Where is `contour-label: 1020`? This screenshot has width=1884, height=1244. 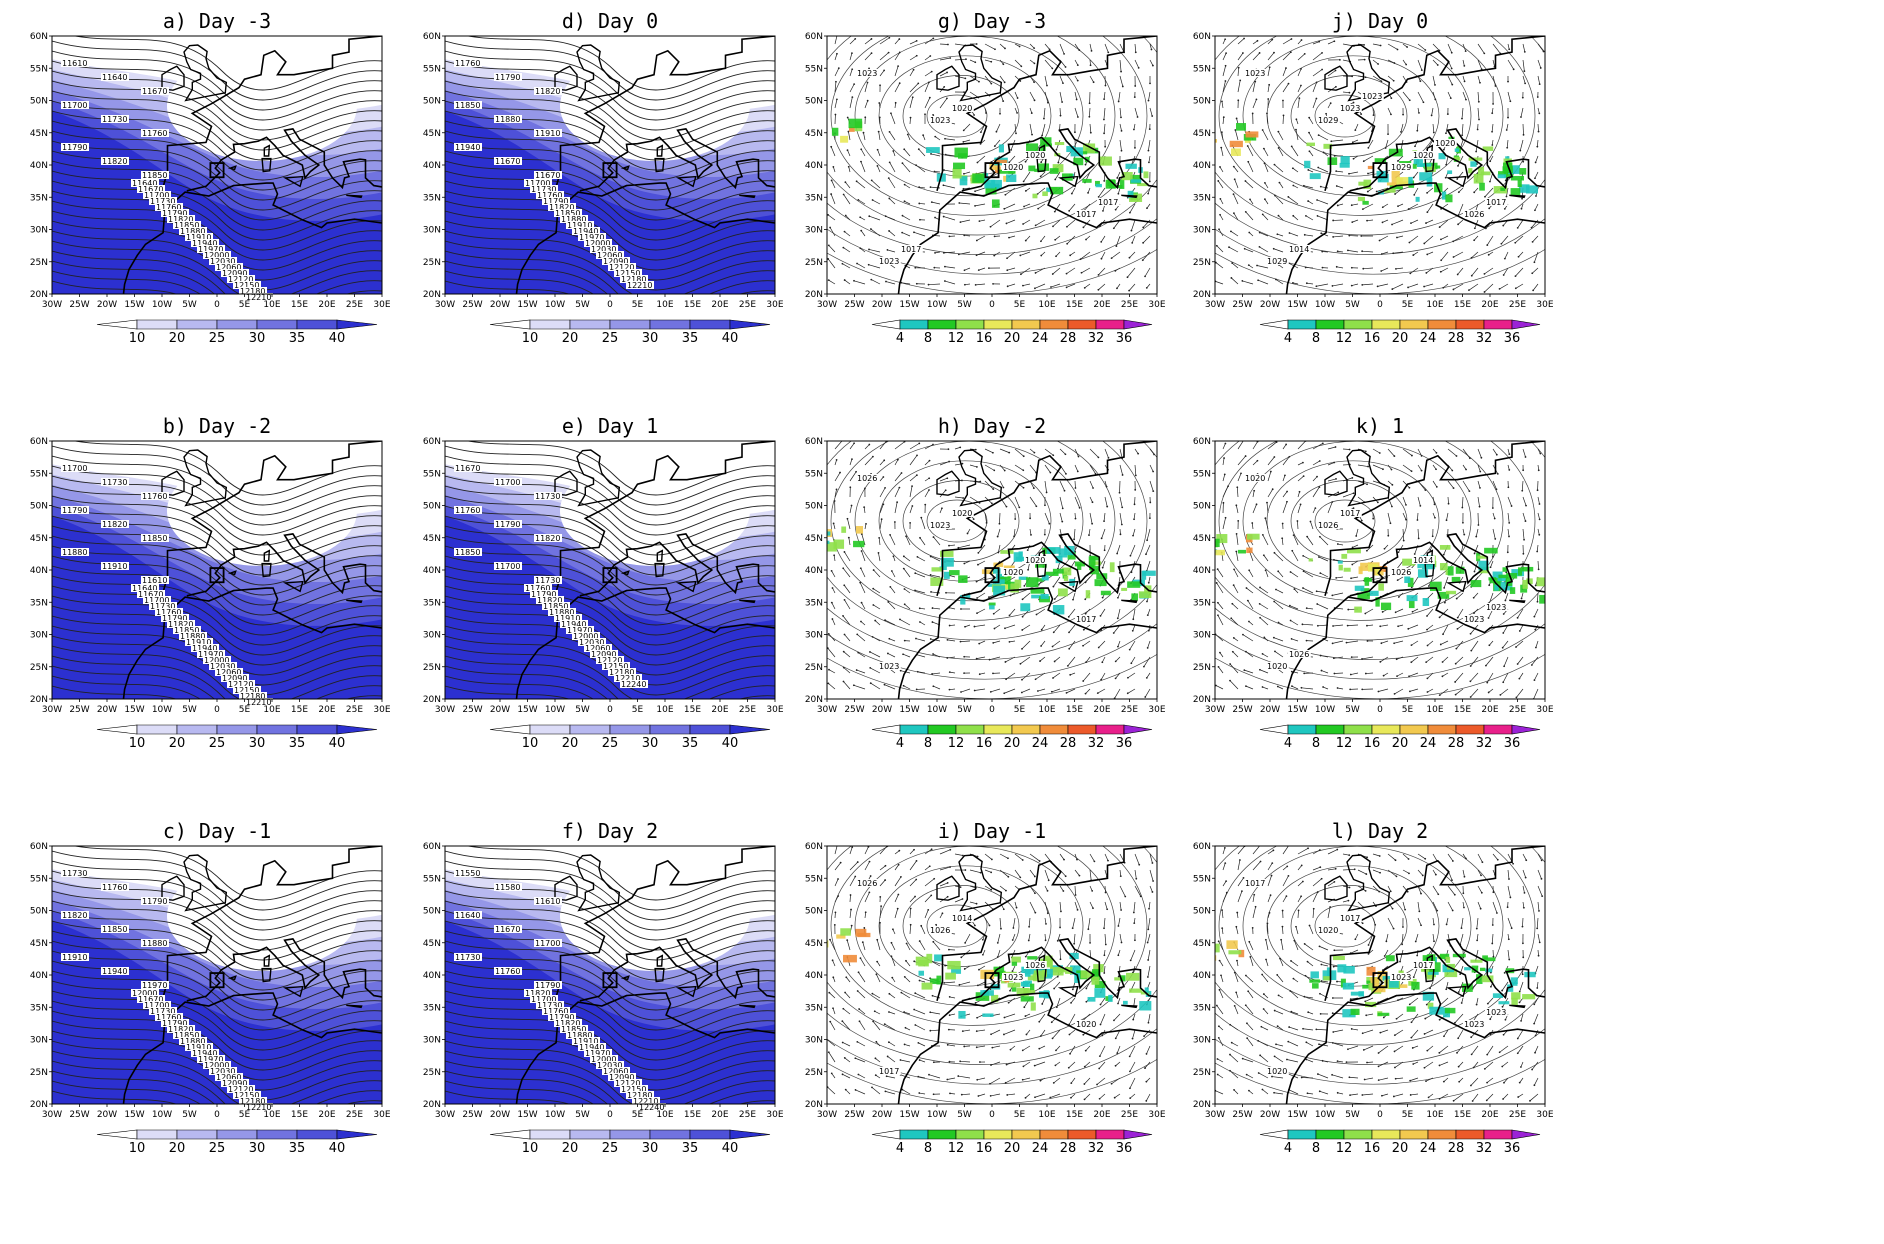 contour-label: 1020 is located at coordinates (1445, 143).